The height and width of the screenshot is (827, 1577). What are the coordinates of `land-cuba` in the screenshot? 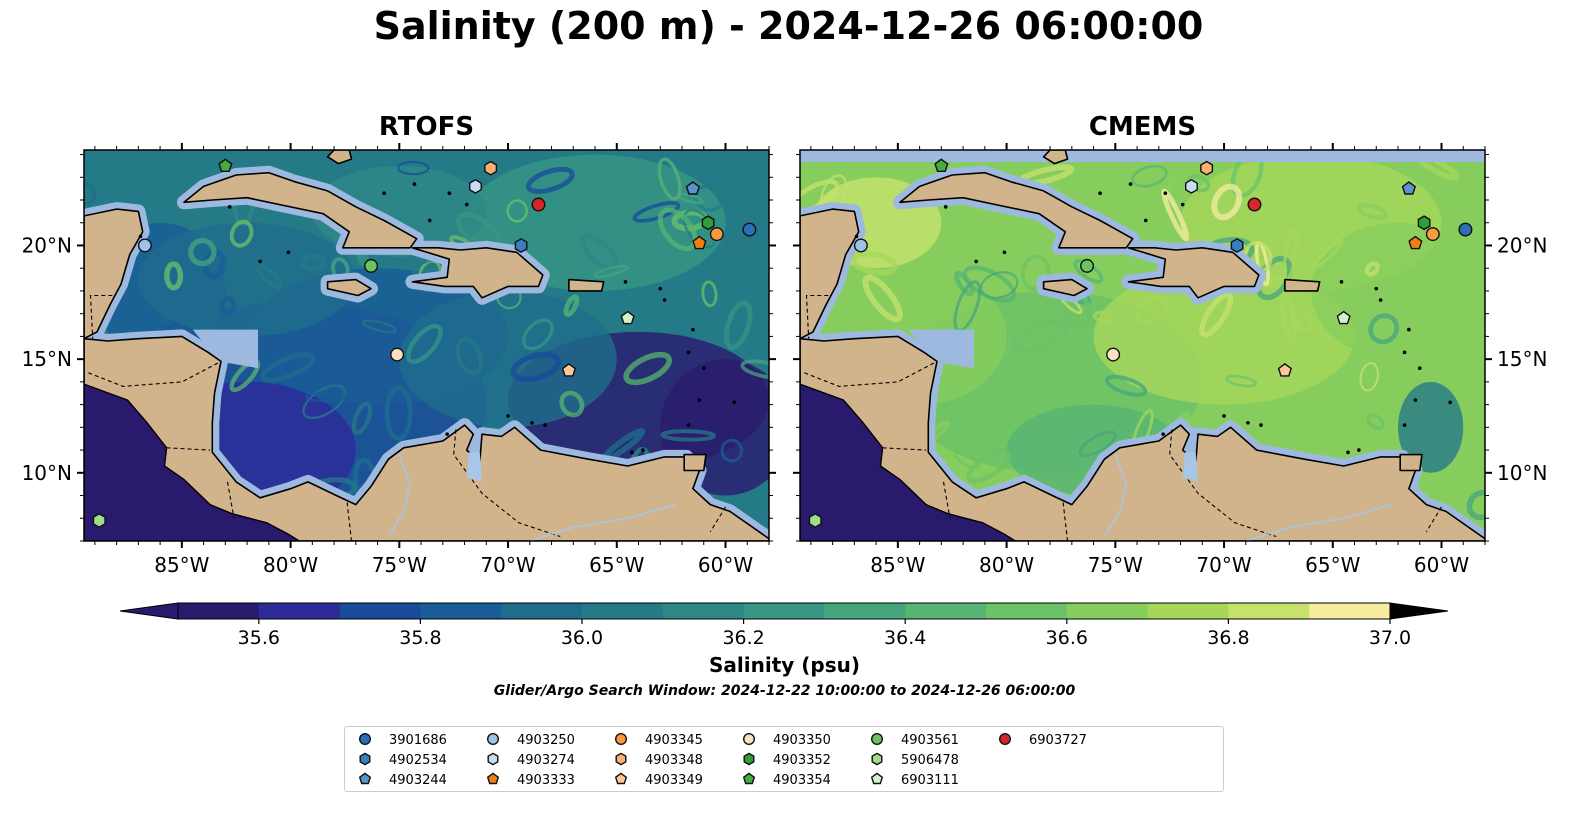 It's located at (1016, 210).